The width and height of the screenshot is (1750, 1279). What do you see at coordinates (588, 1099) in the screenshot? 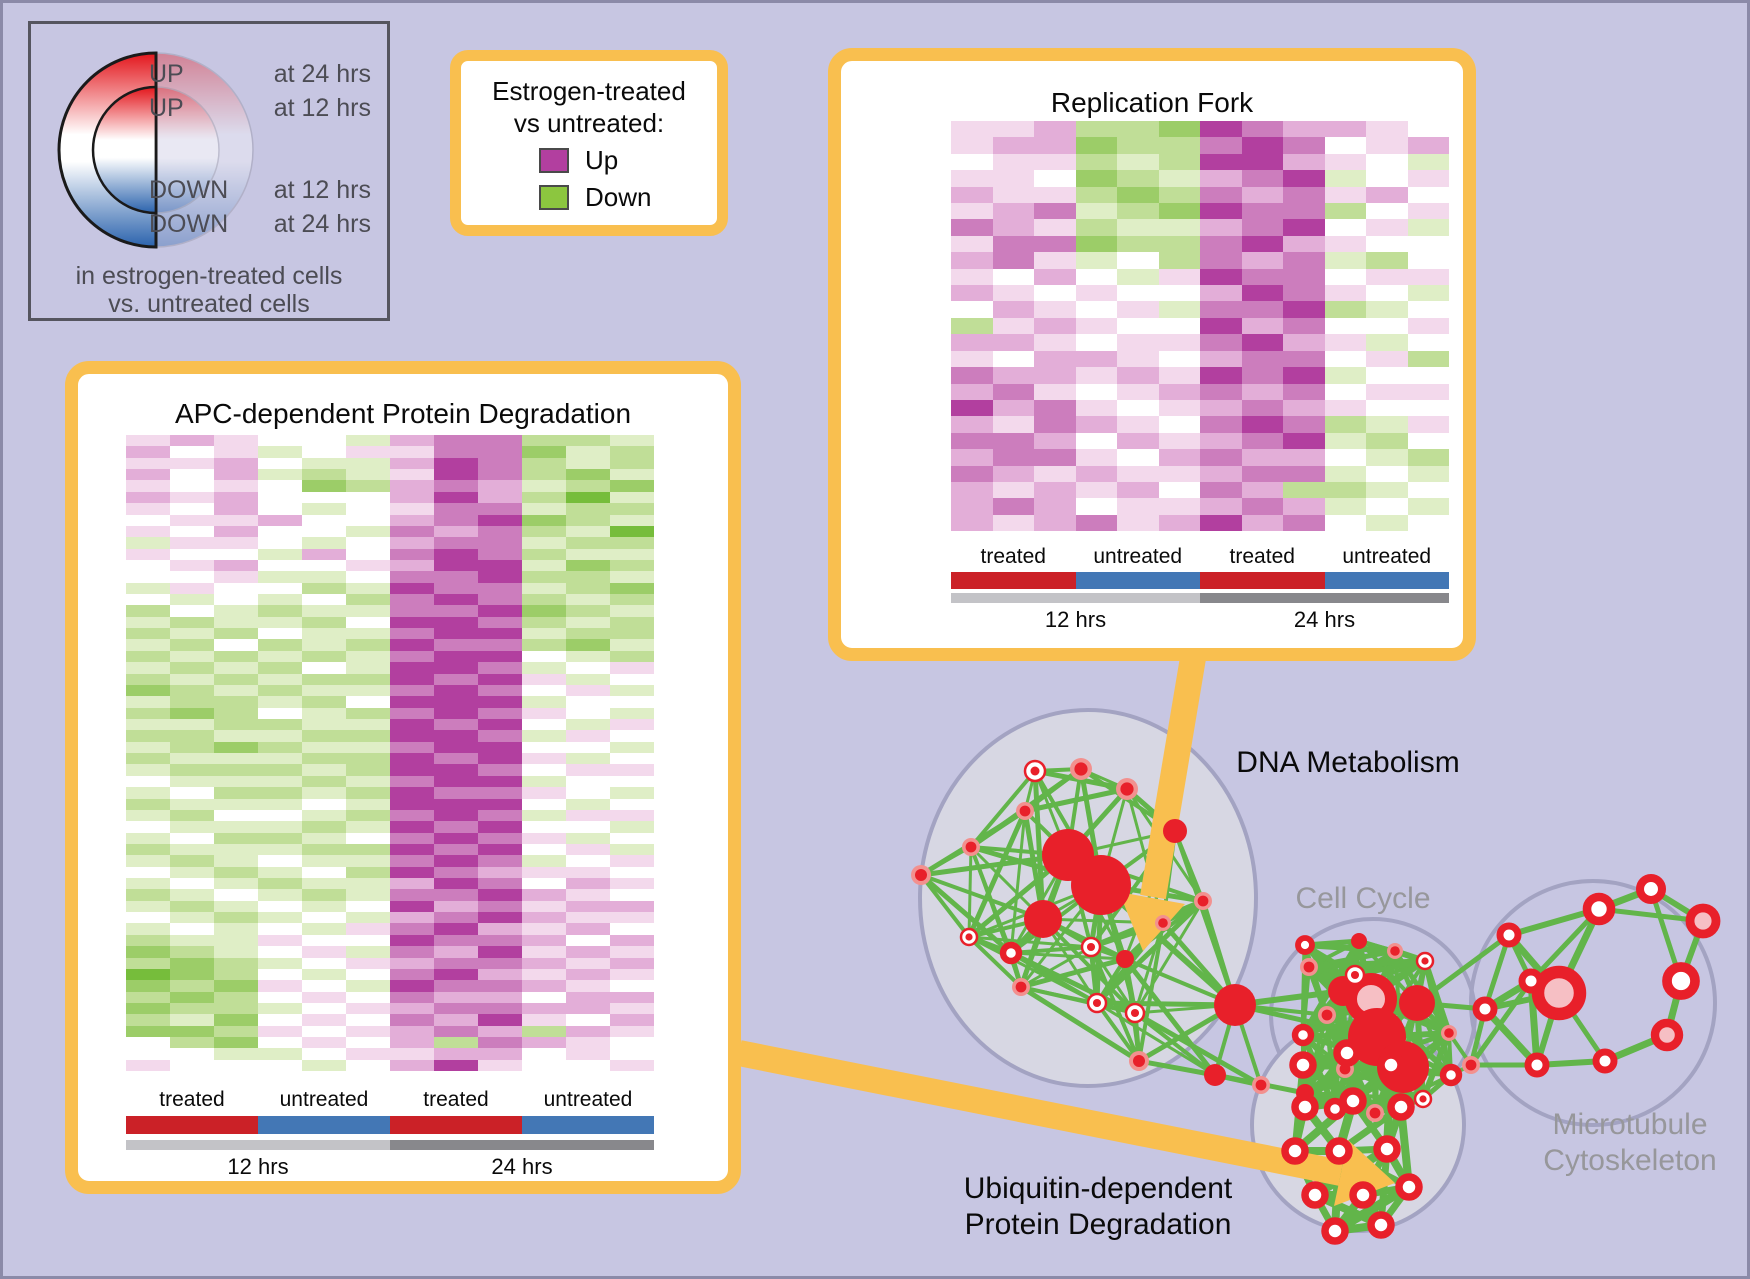
I see `apc-group-label-4: untreated` at bounding box center [588, 1099].